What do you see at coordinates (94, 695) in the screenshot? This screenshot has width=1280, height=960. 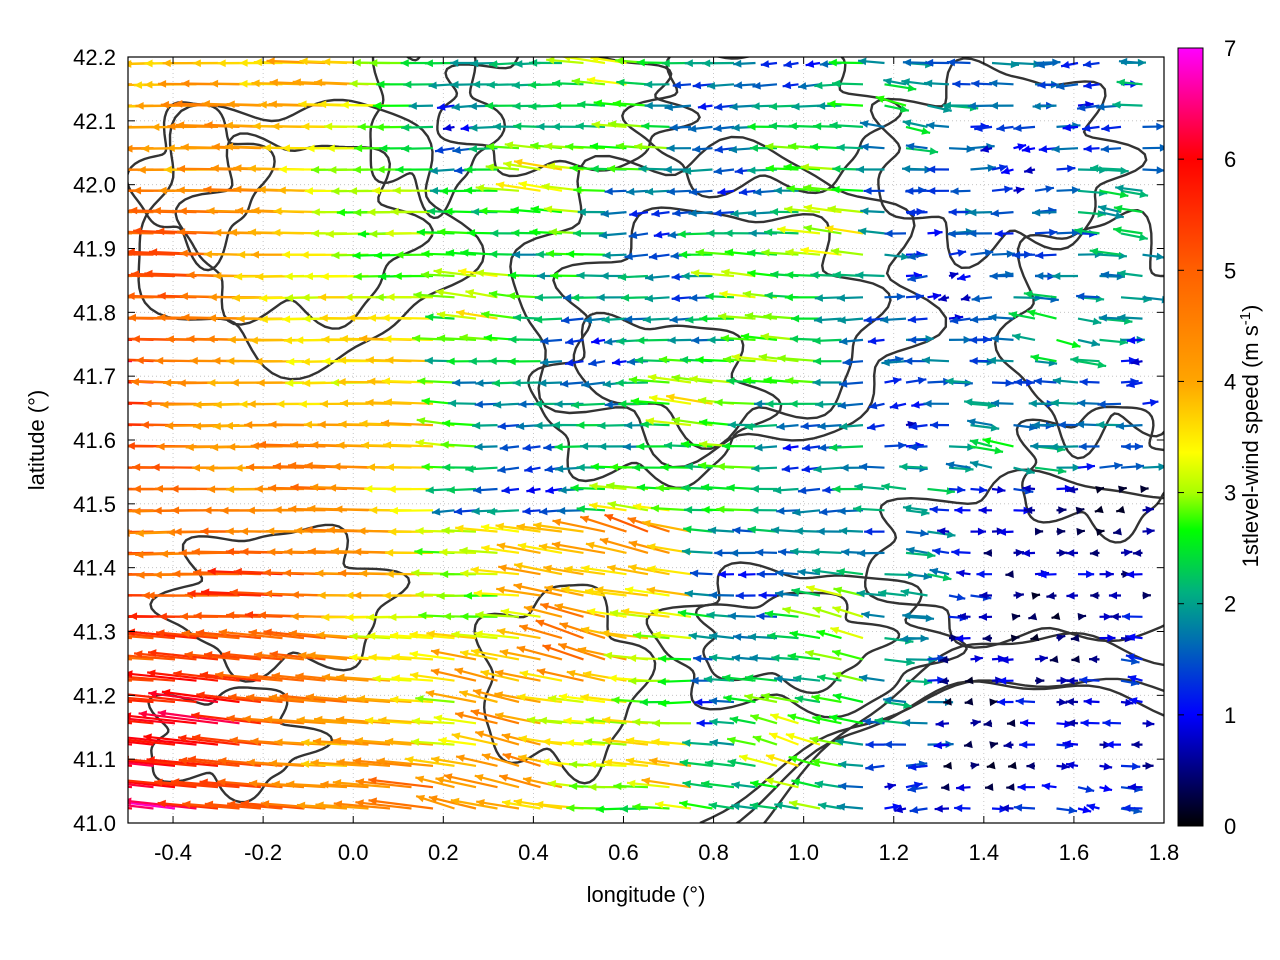 I see `y-tick-label: 41.2` at bounding box center [94, 695].